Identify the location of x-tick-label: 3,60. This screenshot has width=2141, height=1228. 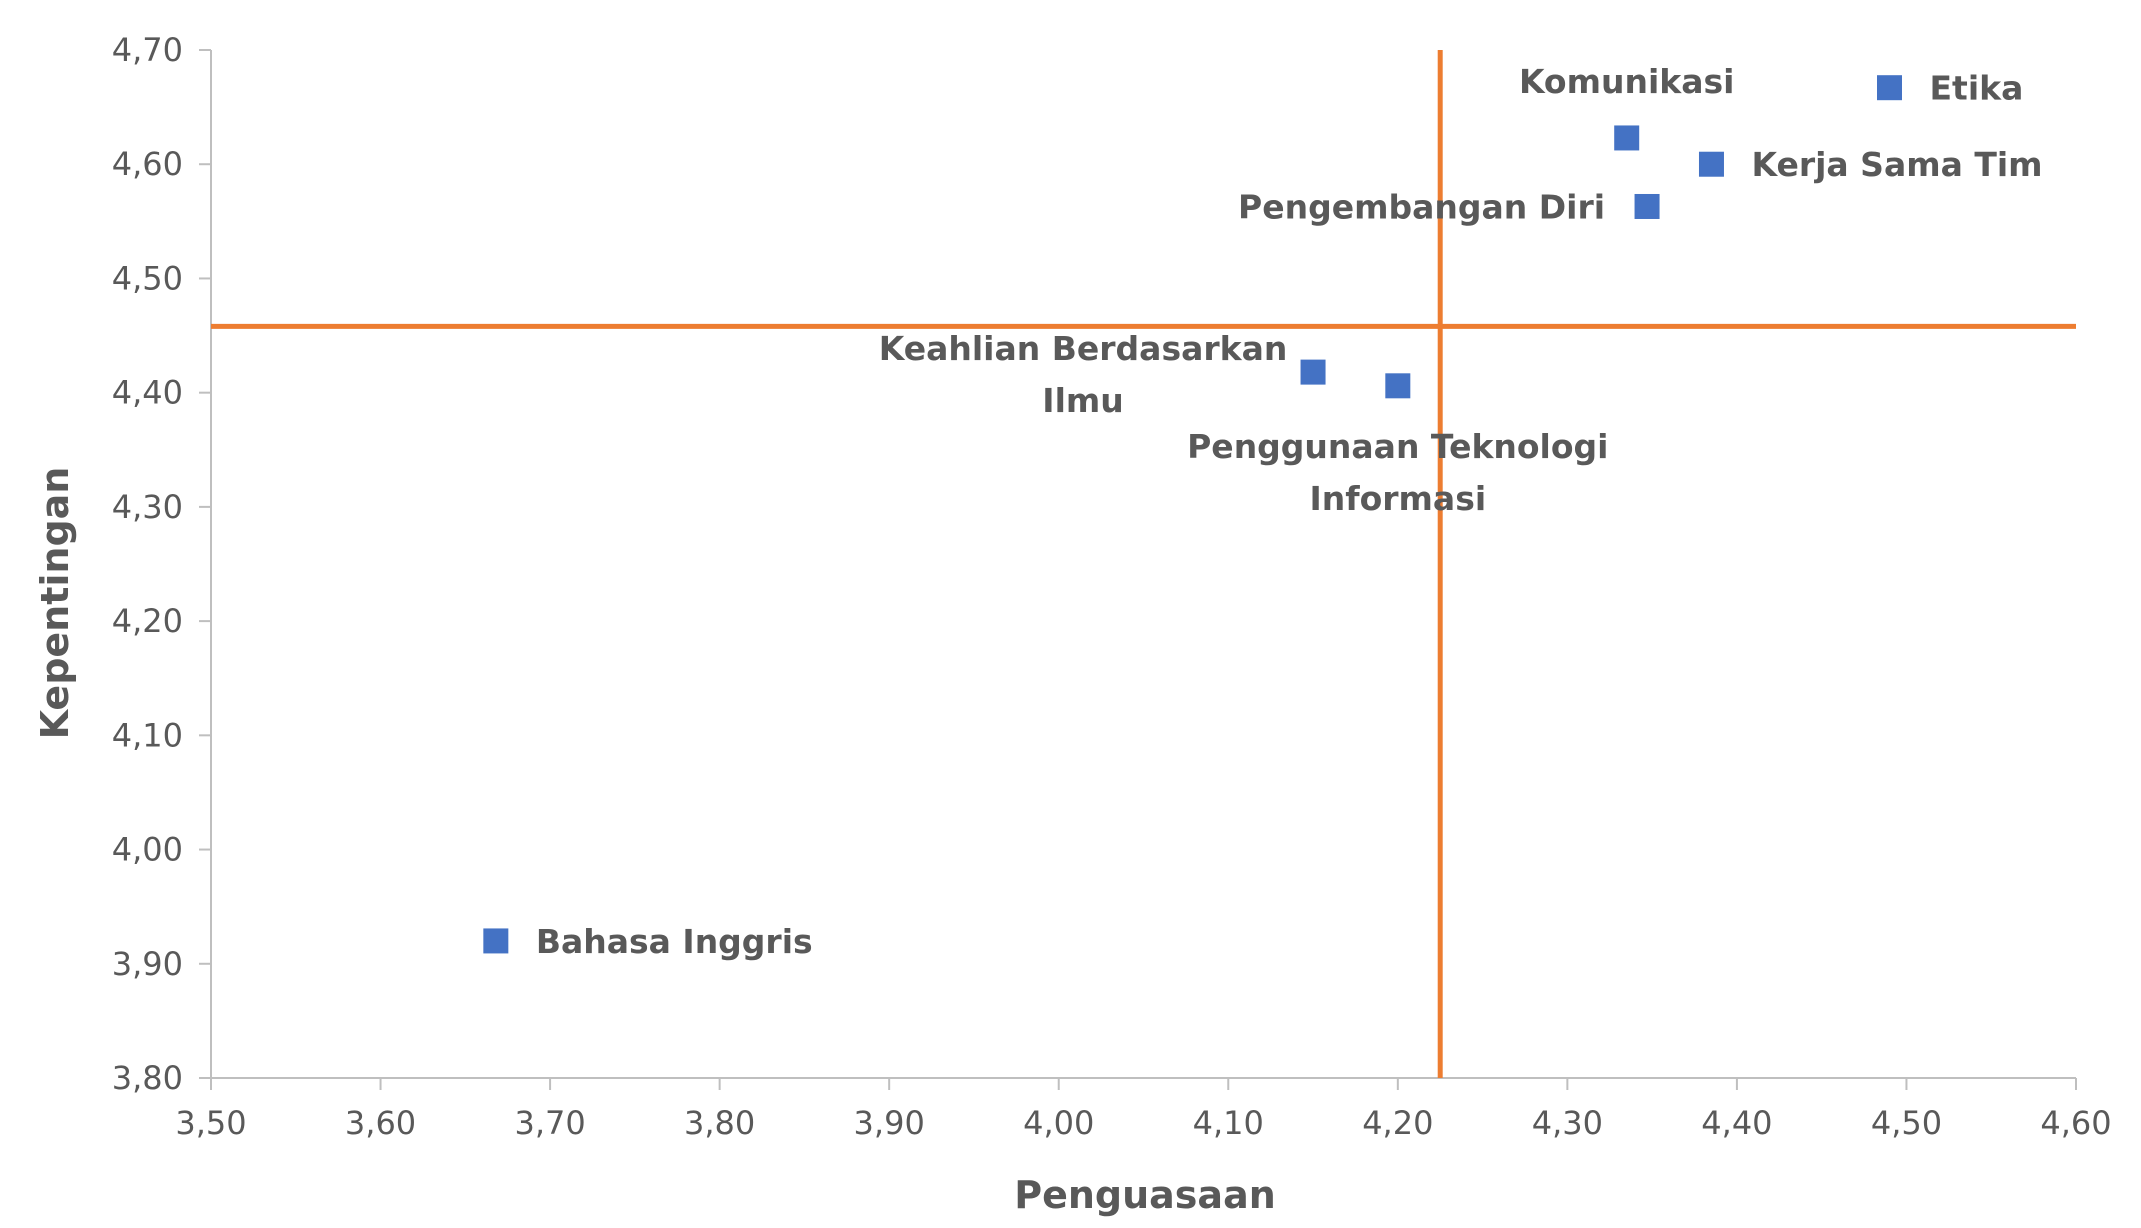
(380, 1123).